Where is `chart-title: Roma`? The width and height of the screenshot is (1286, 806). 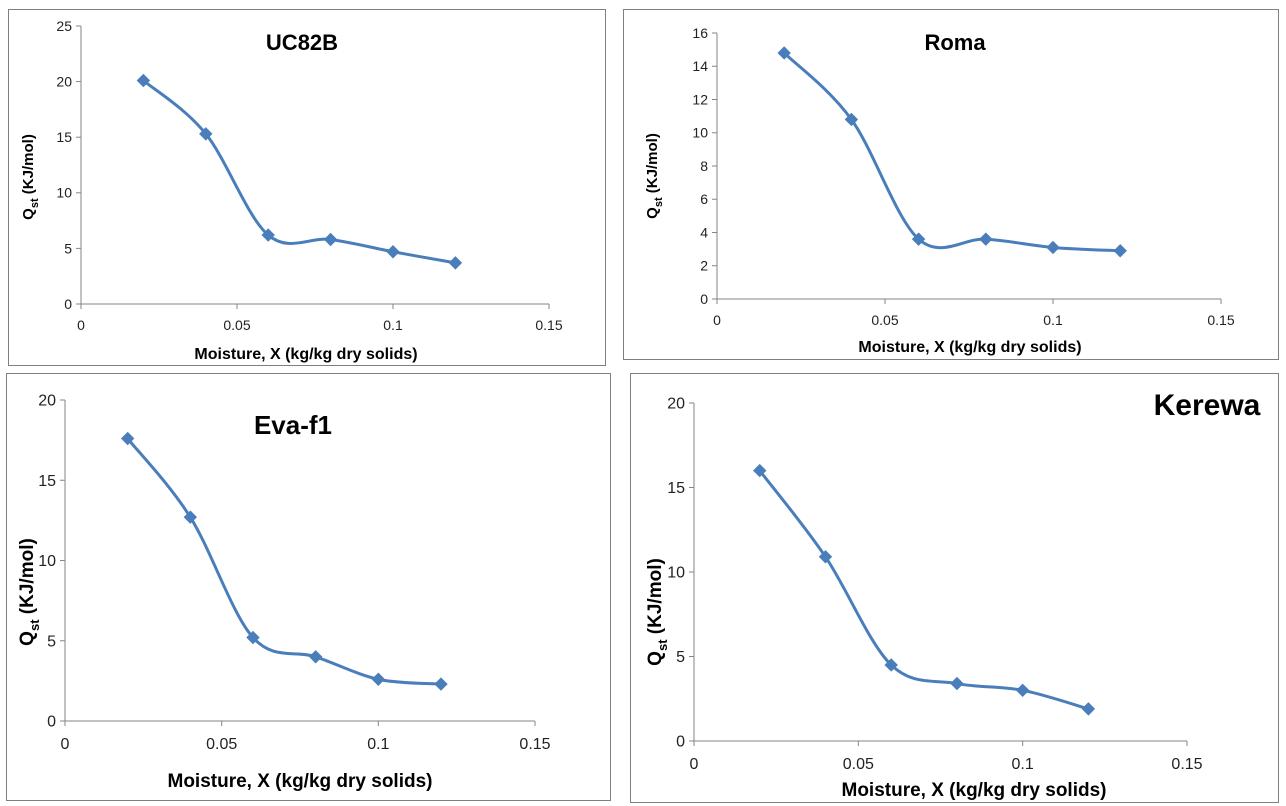 chart-title: Roma is located at coordinates (955, 42).